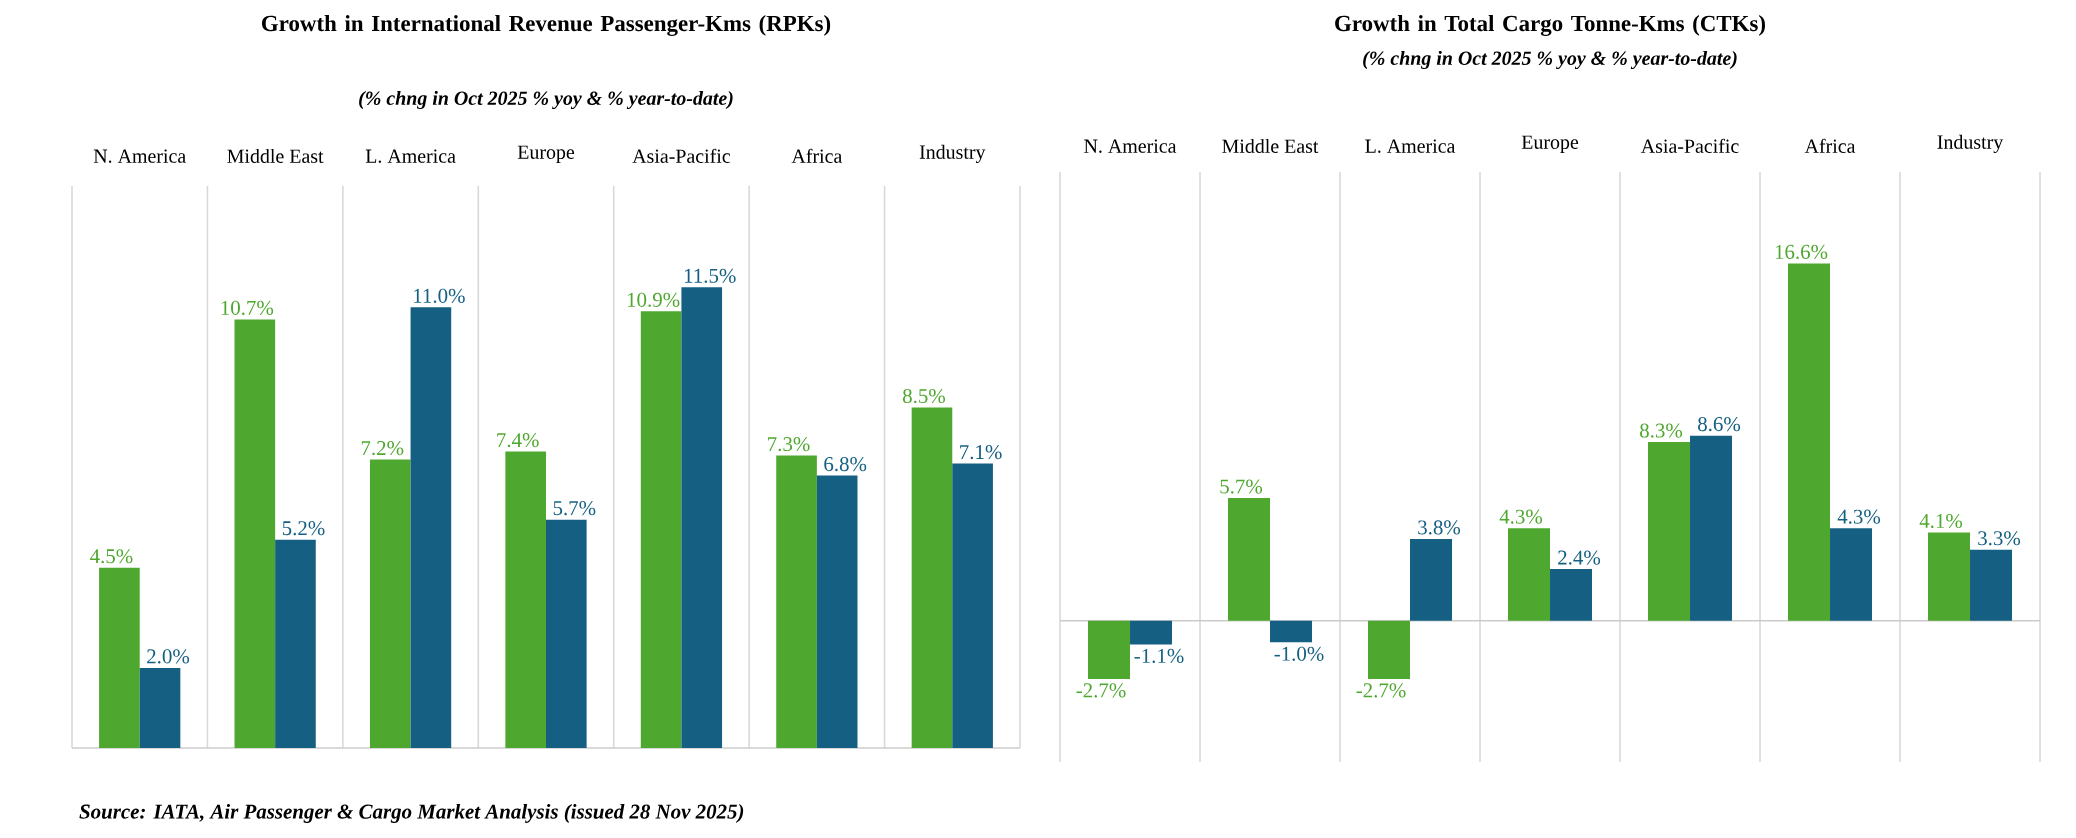 This screenshot has height=838, width=2076. What do you see at coordinates (1439, 527) in the screenshot?
I see `data-label: 3.8%` at bounding box center [1439, 527].